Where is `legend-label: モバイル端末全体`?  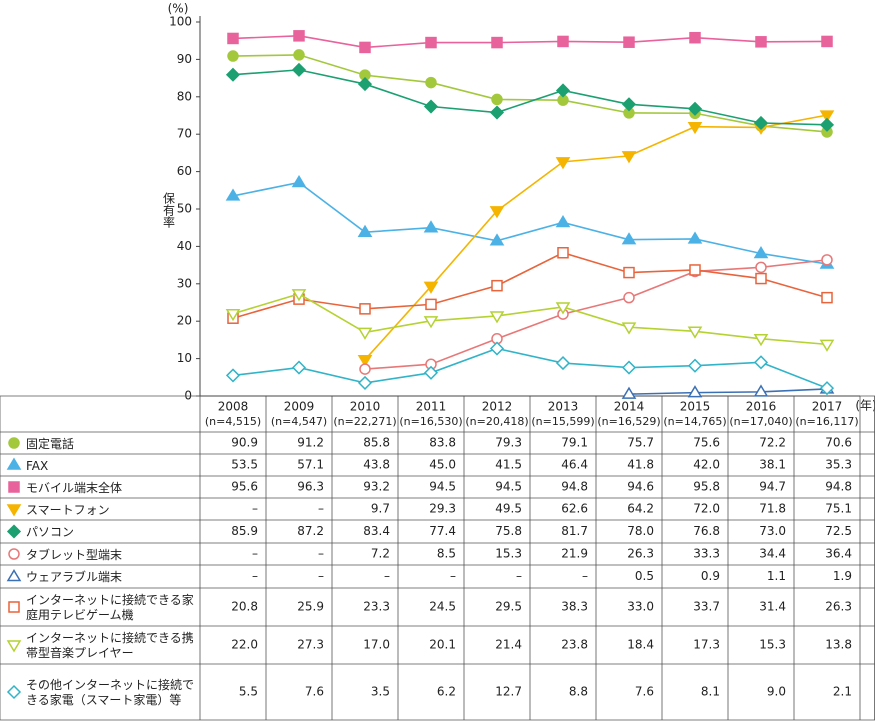 legend-label: モバイル端末全体 is located at coordinates (74, 487).